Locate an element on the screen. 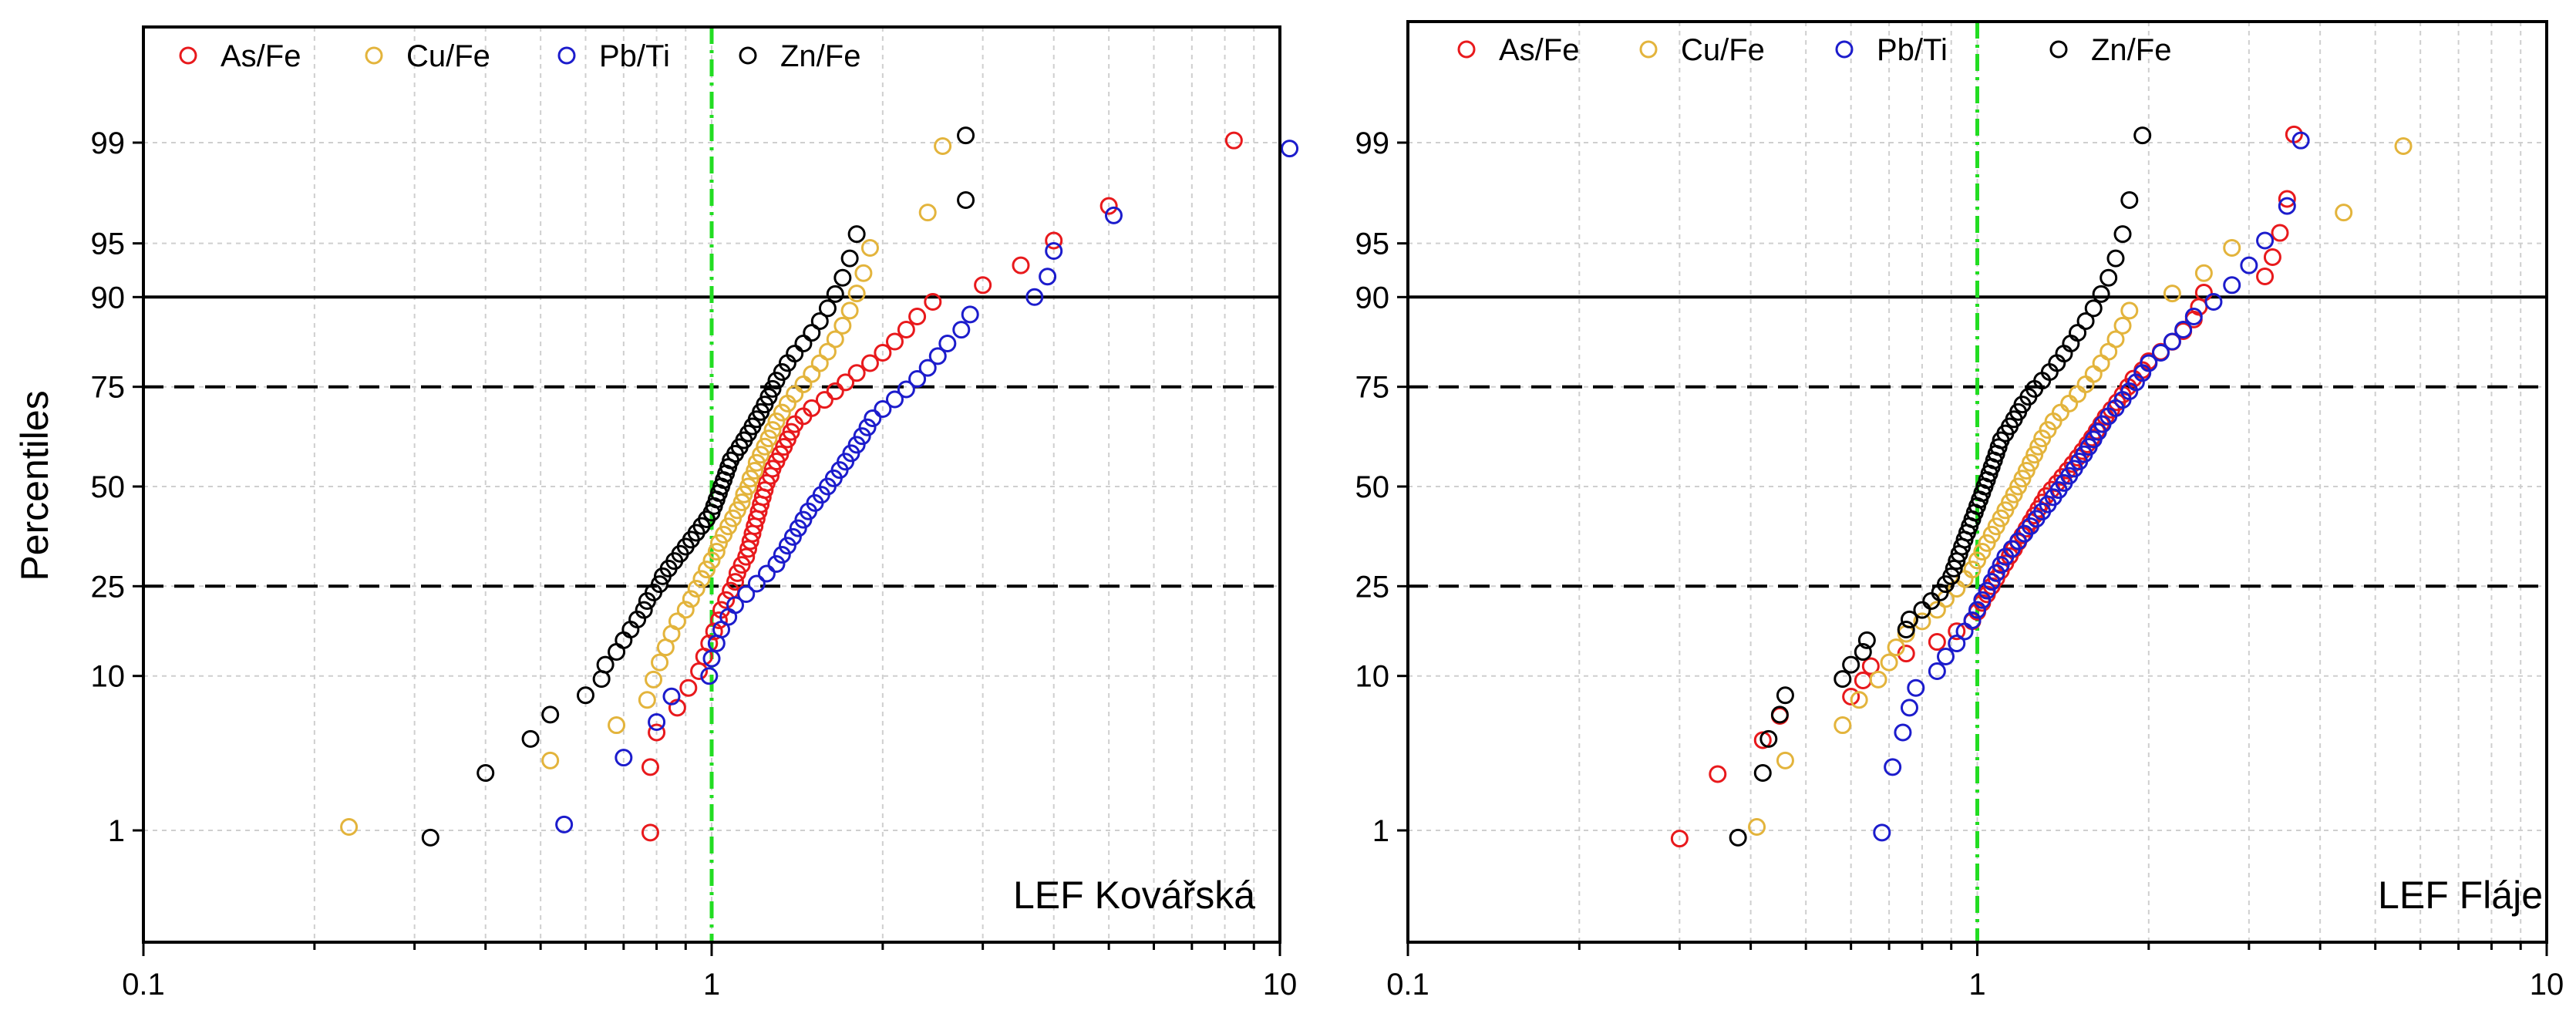 The height and width of the screenshot is (1027, 2576). panel-annotation: LEF Fláje is located at coordinates (2460, 895).